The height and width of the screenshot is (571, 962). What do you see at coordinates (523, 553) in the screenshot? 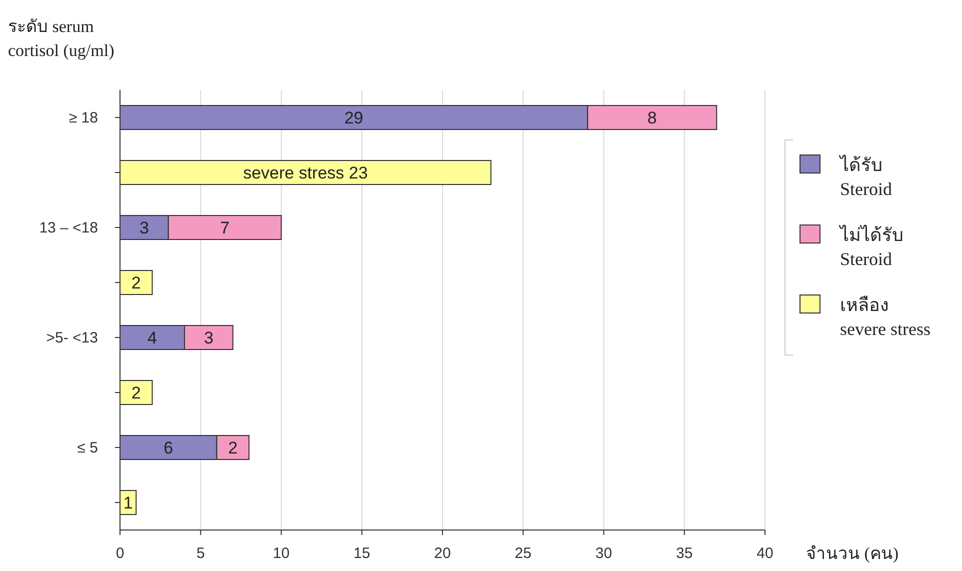
I see `xtick: 25` at bounding box center [523, 553].